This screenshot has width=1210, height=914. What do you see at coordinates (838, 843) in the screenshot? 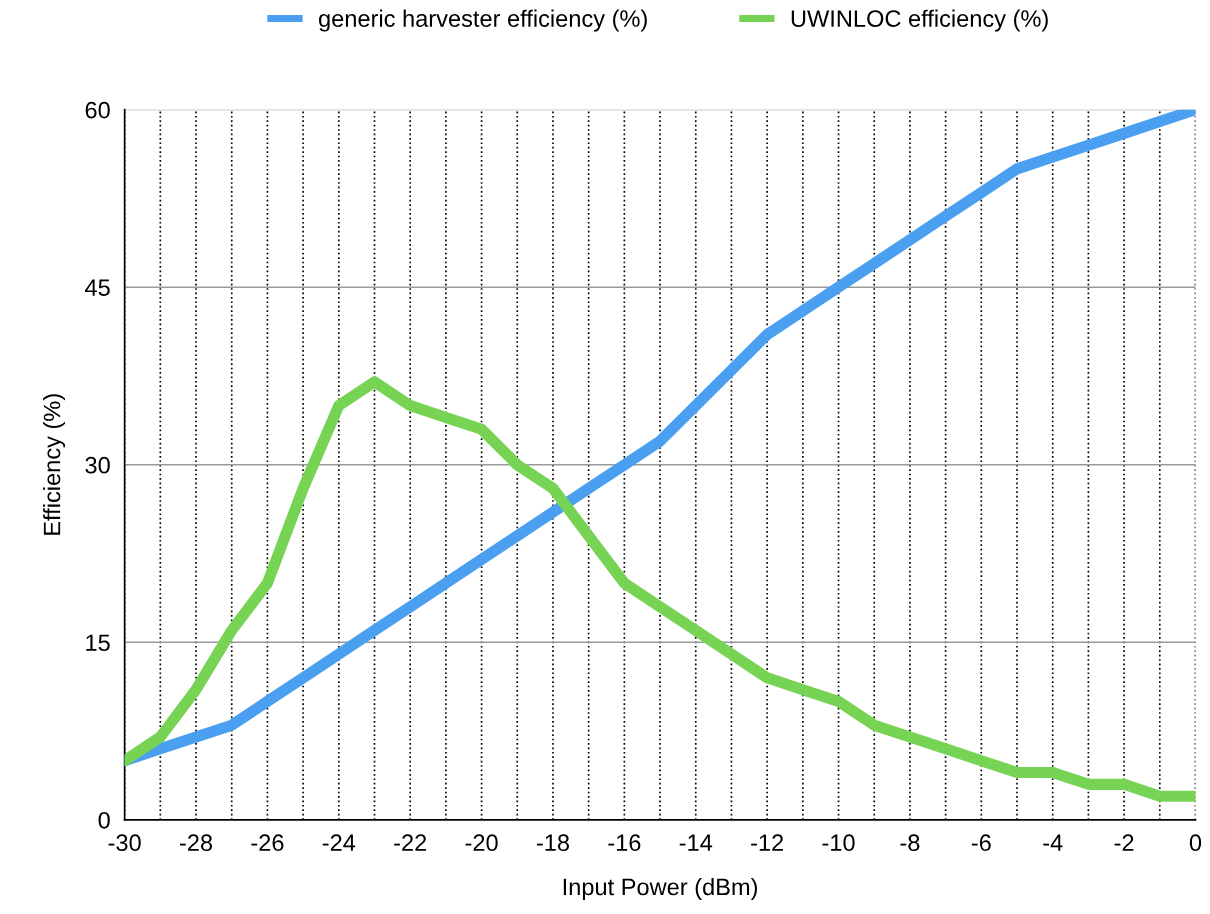
I see `x-tick-label: -10` at bounding box center [838, 843].